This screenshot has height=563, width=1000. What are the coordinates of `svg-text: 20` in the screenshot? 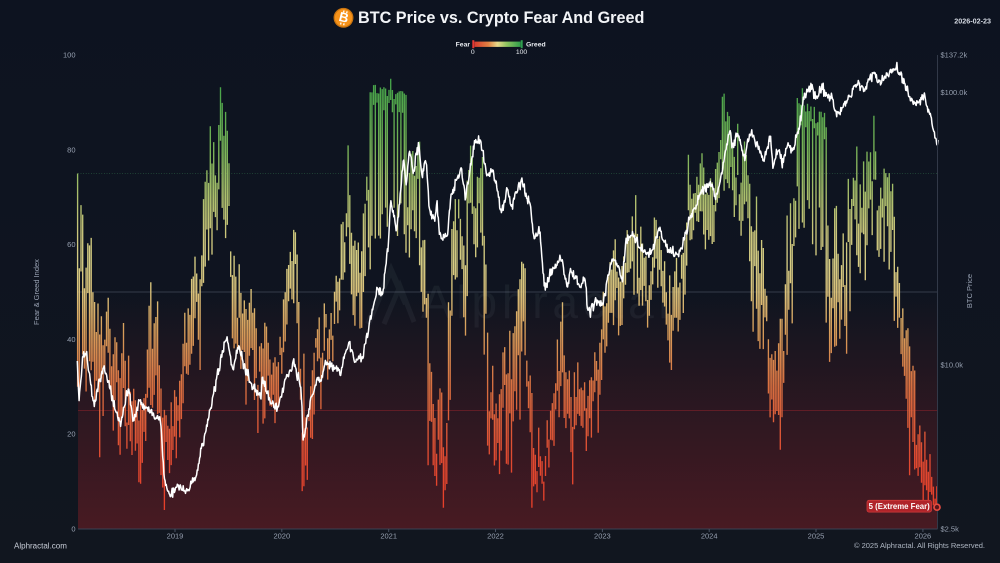 It's located at (71, 434).